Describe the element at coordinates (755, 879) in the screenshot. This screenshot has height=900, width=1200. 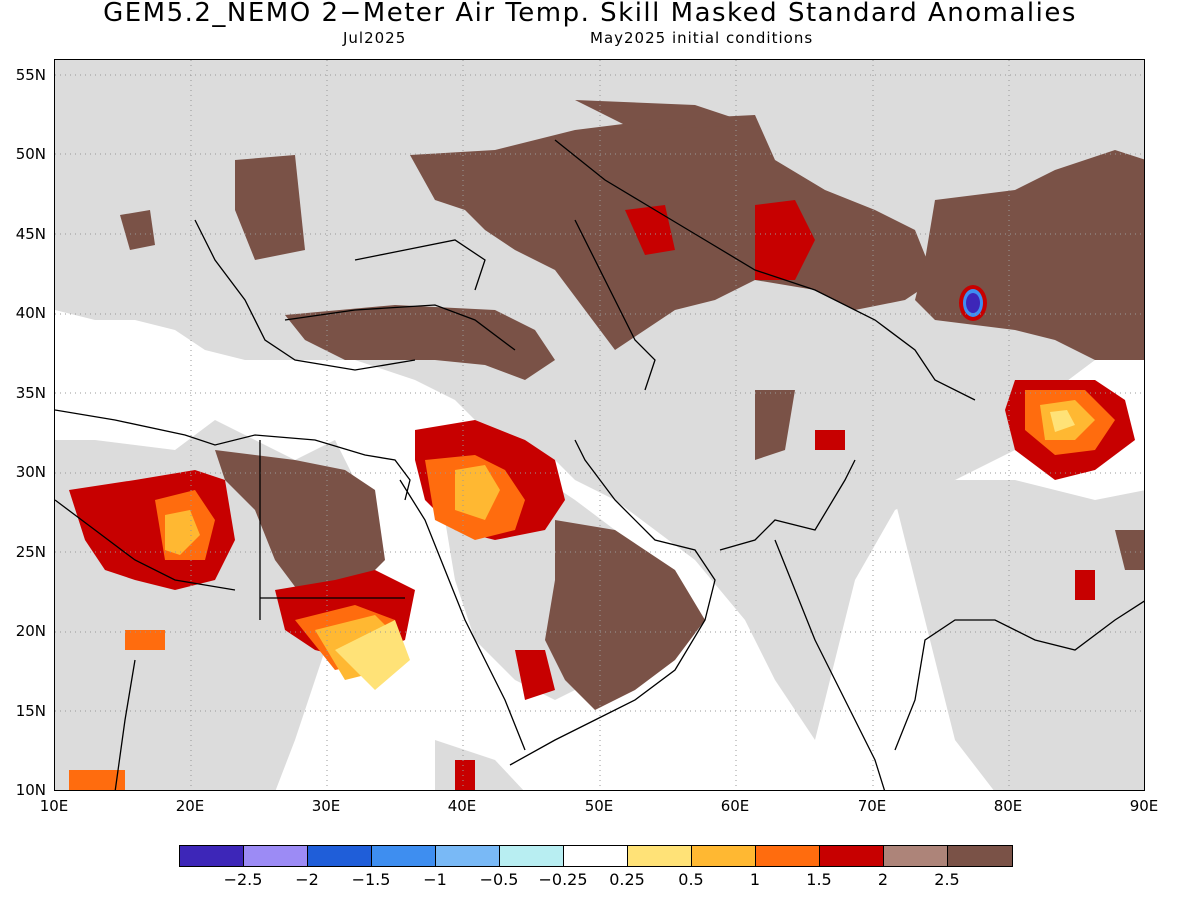
I see `legend-label: 1` at that location.